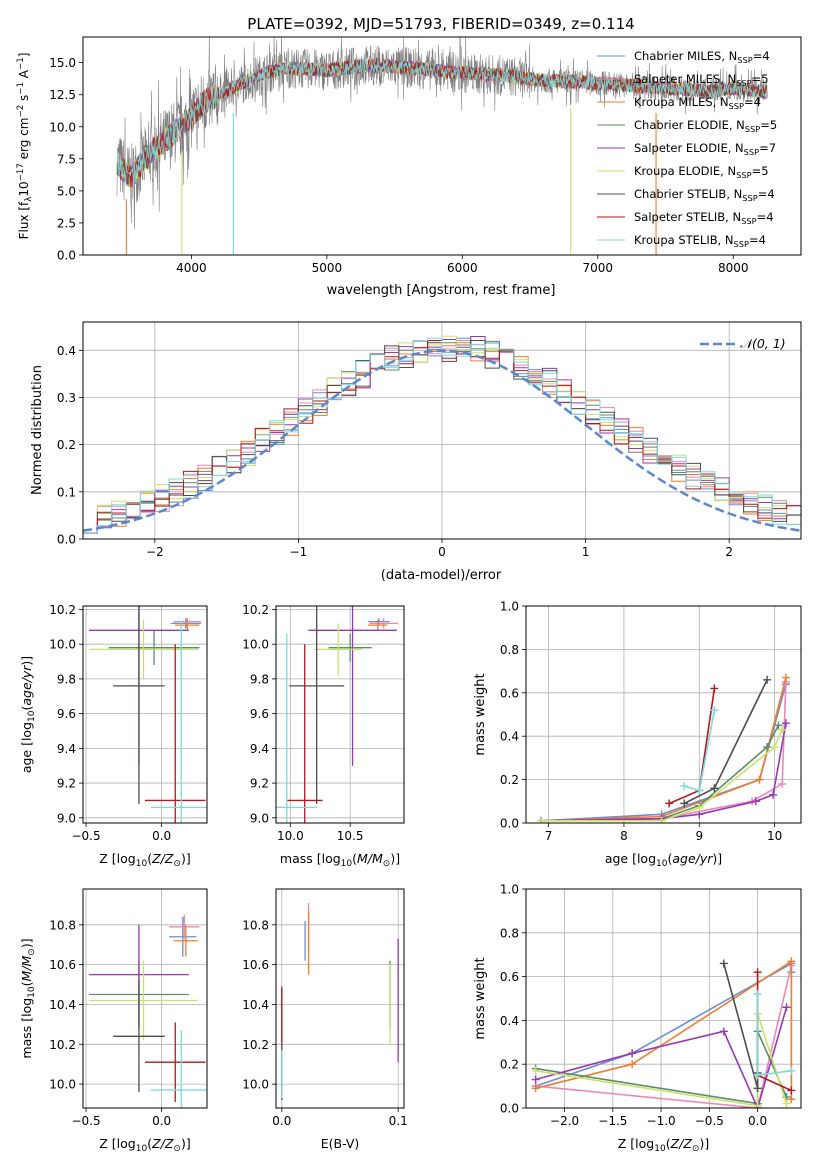 This screenshot has height=1170, width=819. I want to click on weight-line-chabrier-miles, so click(664, 752).